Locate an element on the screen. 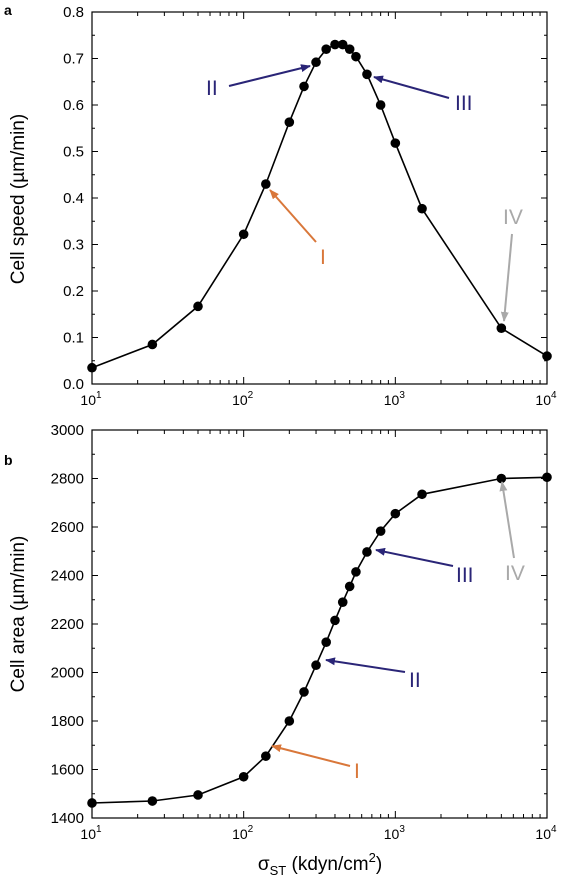 Image resolution: width=561 pixels, height=890 pixels. panel-b-annotation-ii: II is located at coordinates (373, 674).